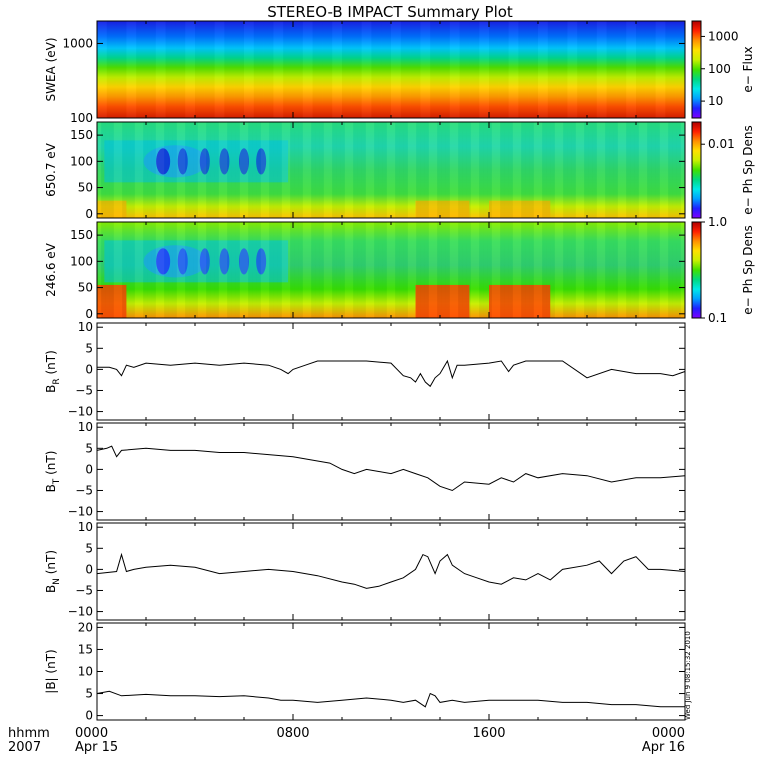 The image size is (780, 780). Describe the element at coordinates (96, 747) in the screenshot. I see `x-tick-date-label: Apr 15` at that location.